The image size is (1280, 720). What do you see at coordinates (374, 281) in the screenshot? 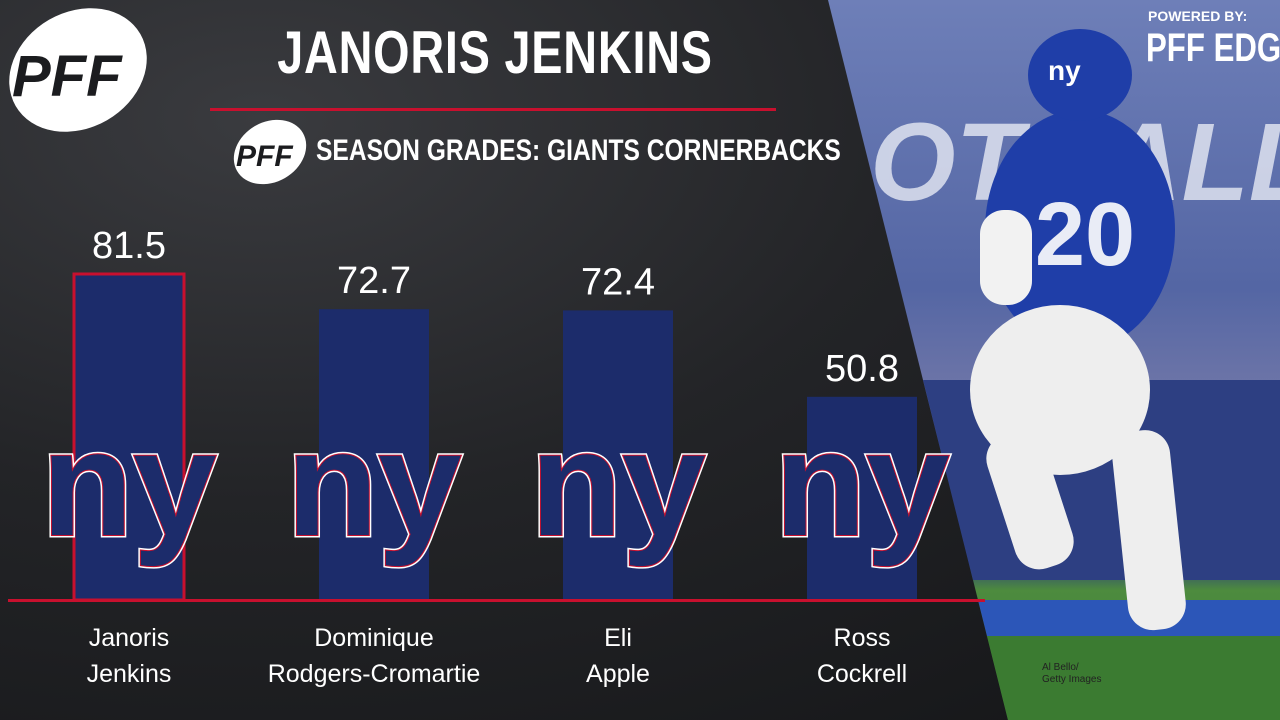
I see `bar-value-label-2: 72.7` at bounding box center [374, 281].